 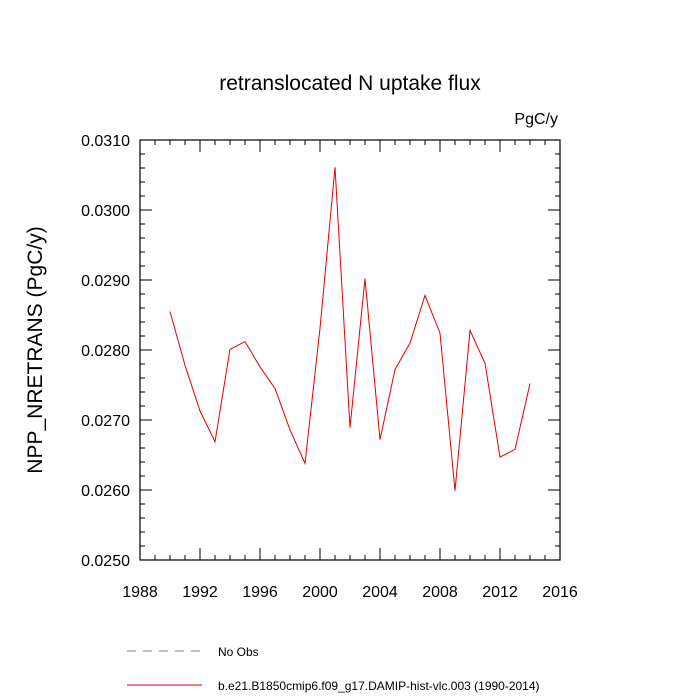 I want to click on x-tick-label: 2008, so click(x=440, y=592).